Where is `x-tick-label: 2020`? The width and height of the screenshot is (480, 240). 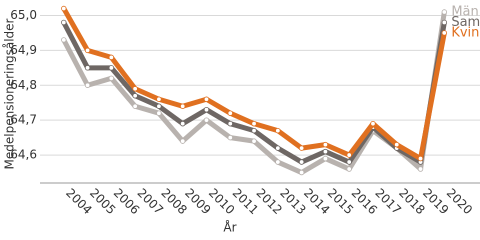
x-tick-label: 2020 is located at coordinates (459, 201).